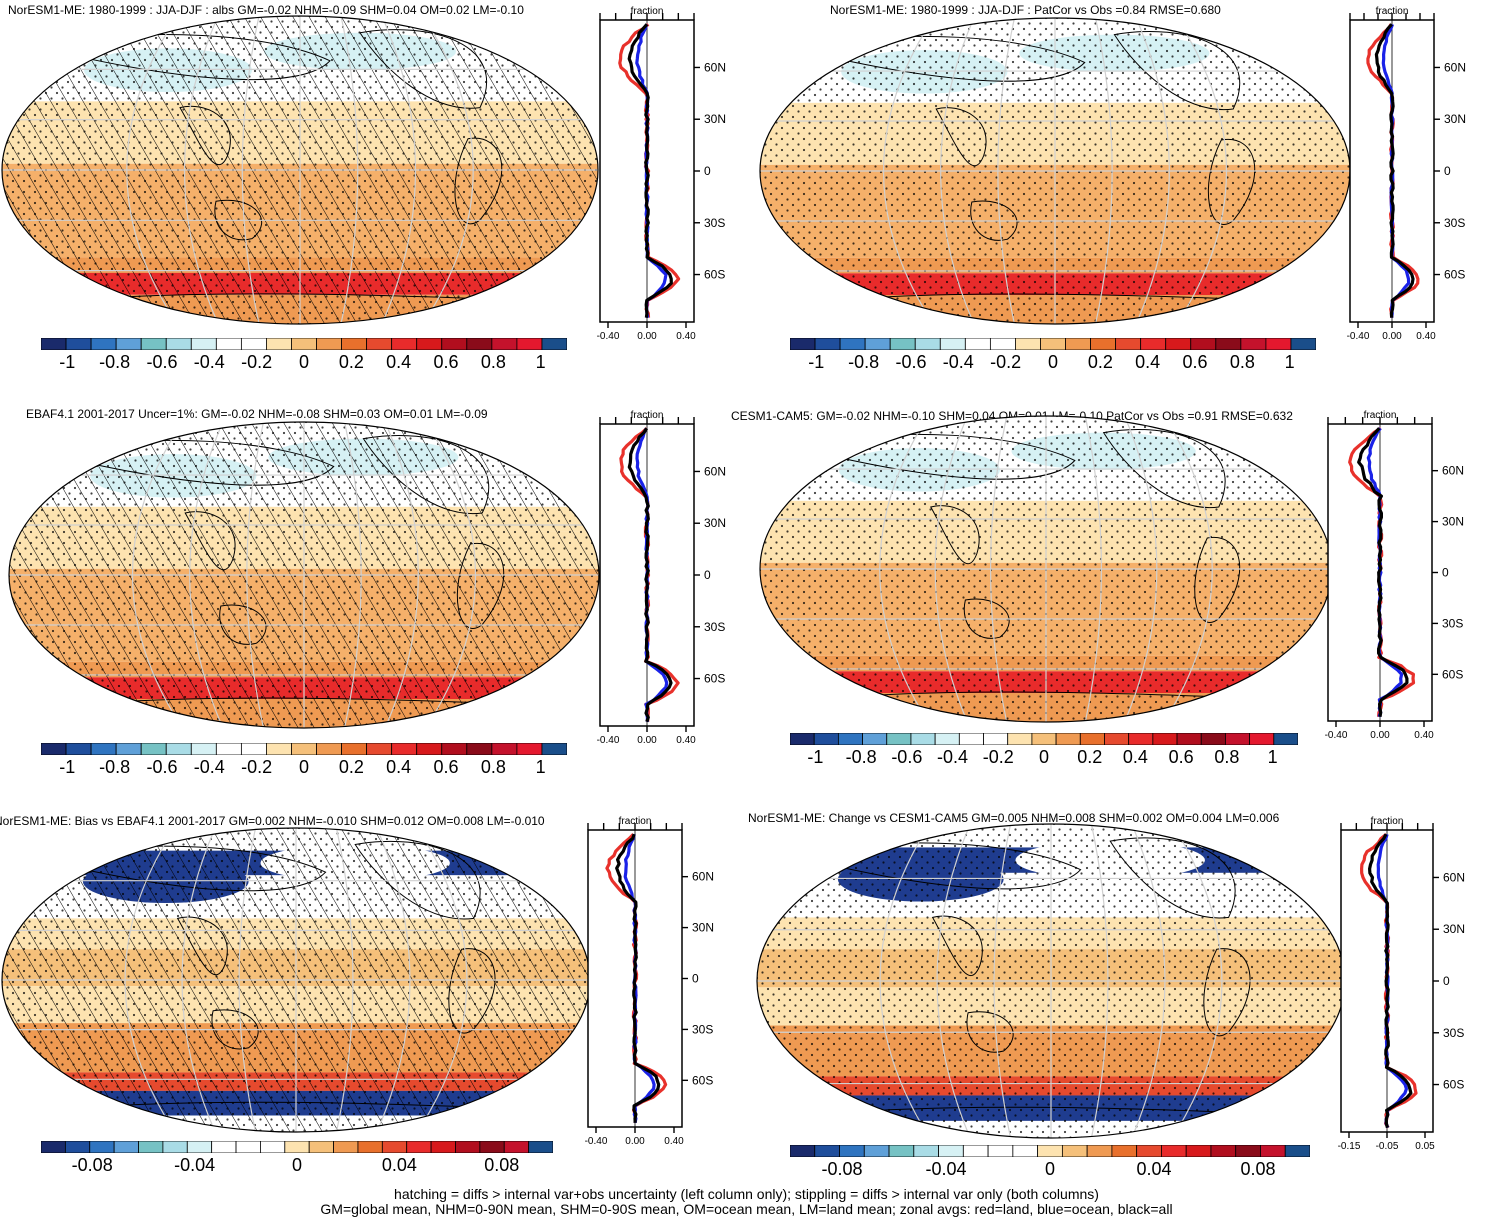 Image resolution: width=1493 pixels, height=1218 pixels. What do you see at coordinates (946, 1169) in the screenshot?
I see `colorbar-label: -0.04` at bounding box center [946, 1169].